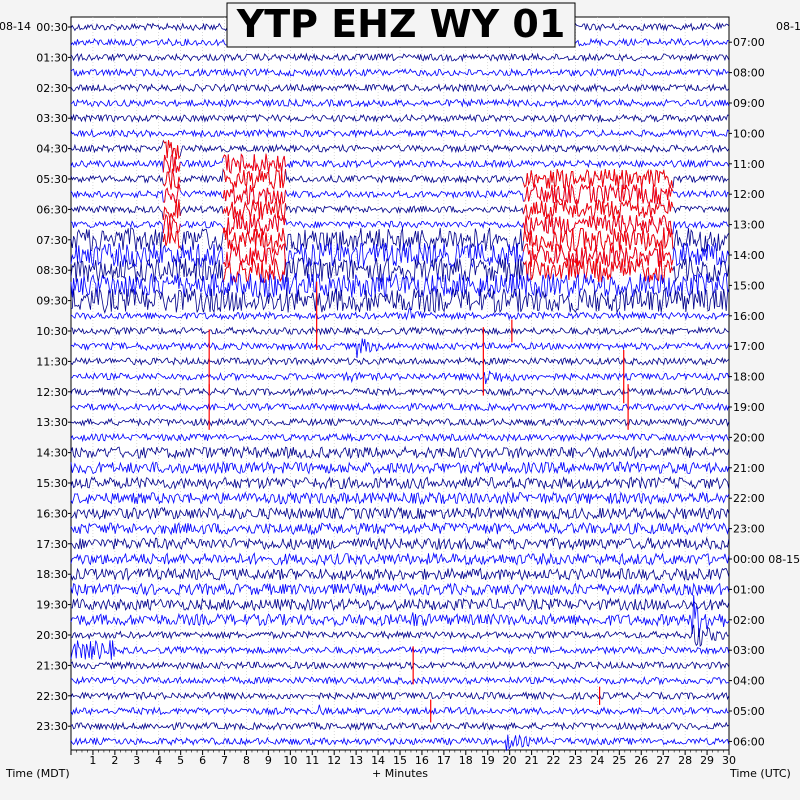 The image size is (800, 800). I want to click on x-tick-label: 3, so click(136, 760).